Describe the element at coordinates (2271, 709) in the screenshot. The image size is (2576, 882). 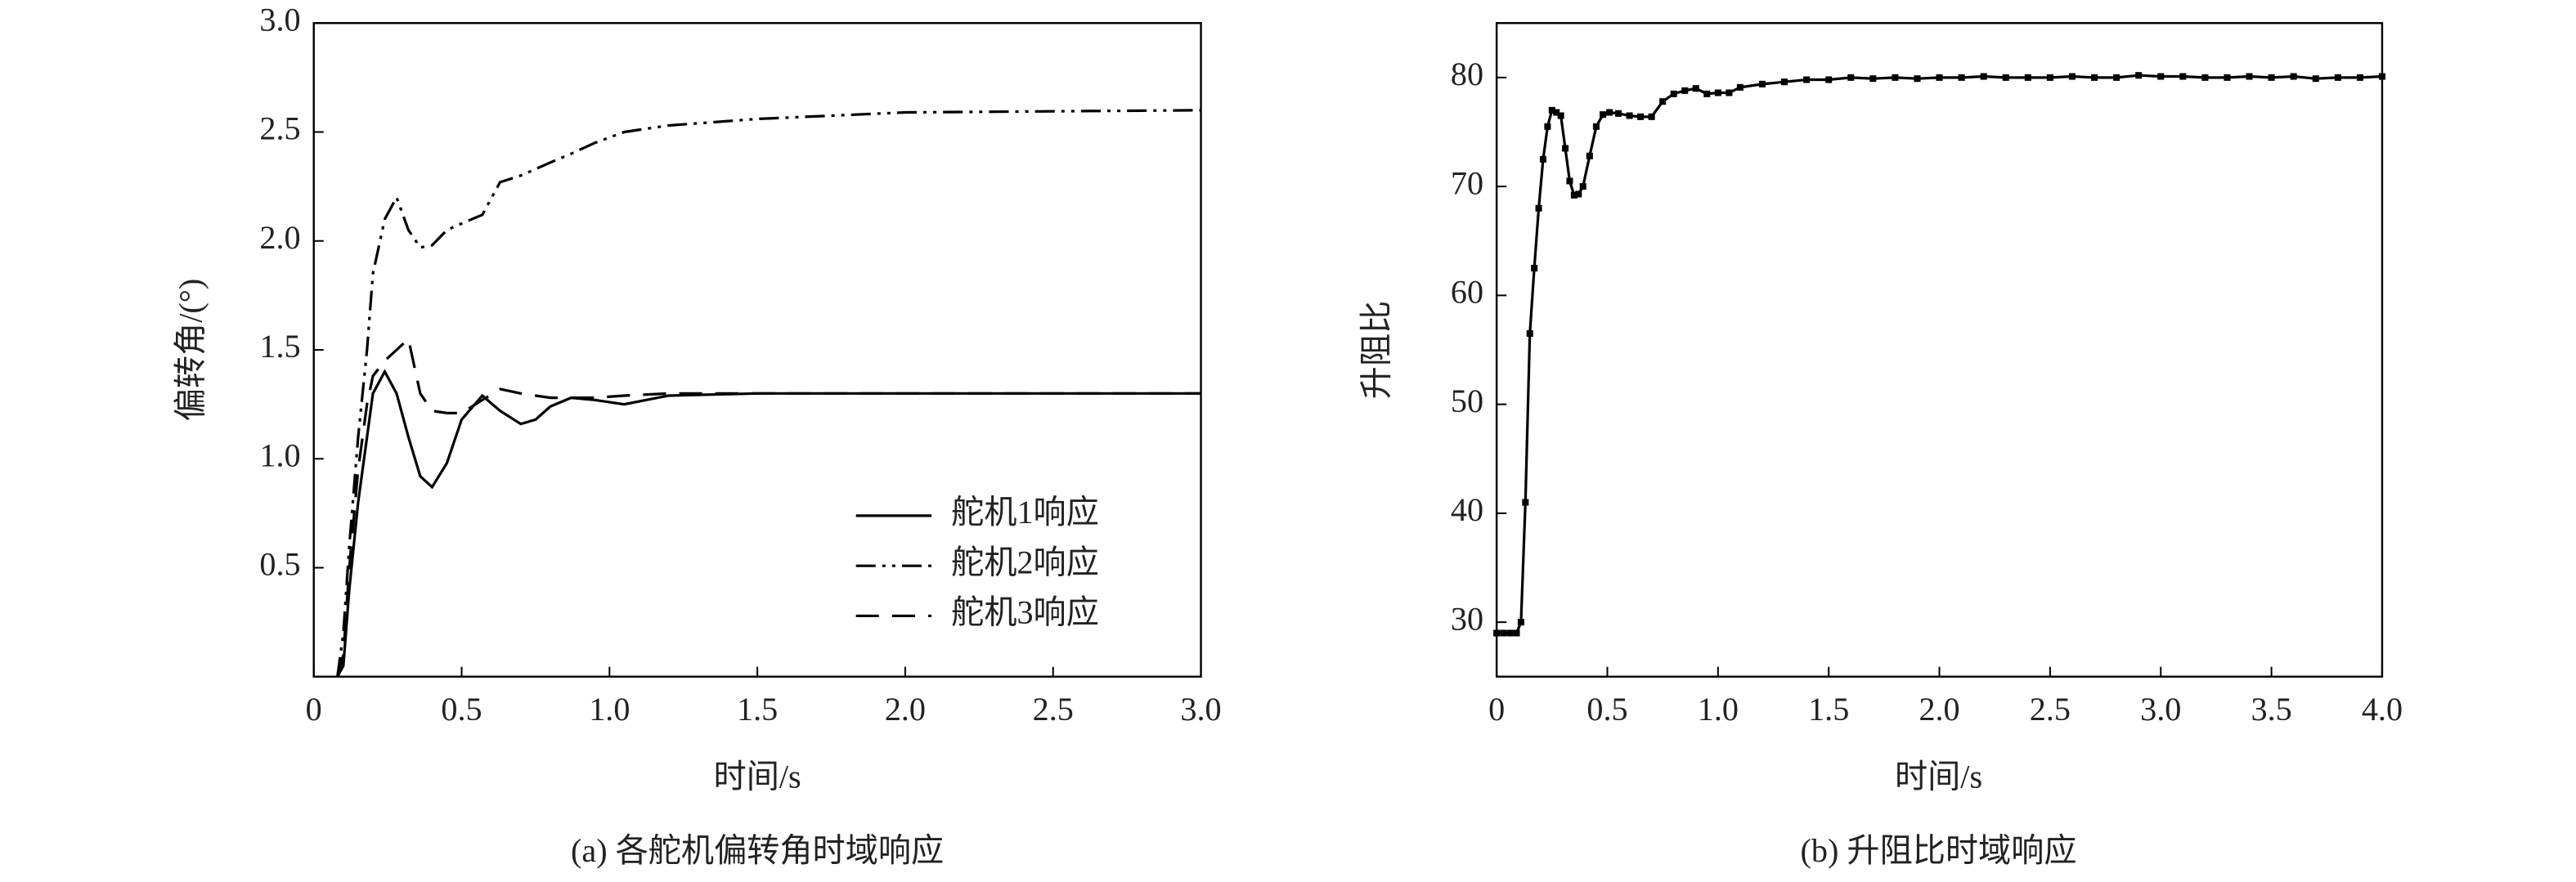
I see `x-tick-label: 3.5` at that location.